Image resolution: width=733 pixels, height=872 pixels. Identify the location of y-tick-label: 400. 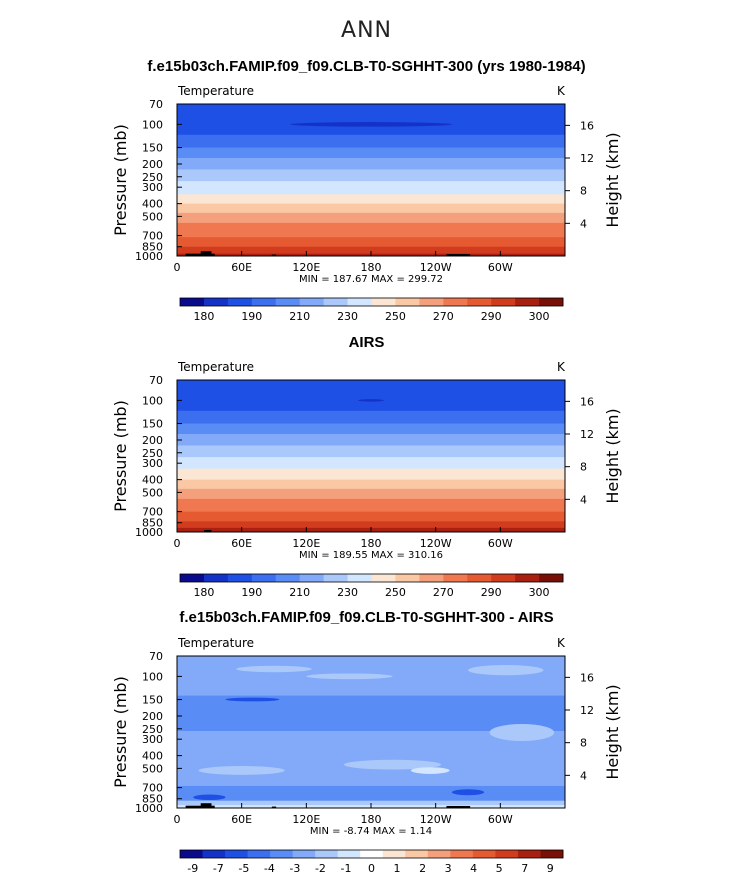
(152, 204).